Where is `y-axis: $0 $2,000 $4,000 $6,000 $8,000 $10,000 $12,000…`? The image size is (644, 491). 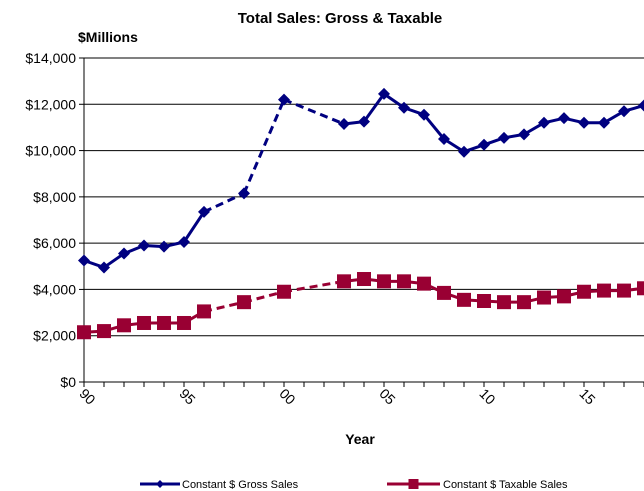
y-axis: $0 $2,000 $4,000 $6,000 $8,000 $10,000 $12,000… is located at coordinates (55, 220).